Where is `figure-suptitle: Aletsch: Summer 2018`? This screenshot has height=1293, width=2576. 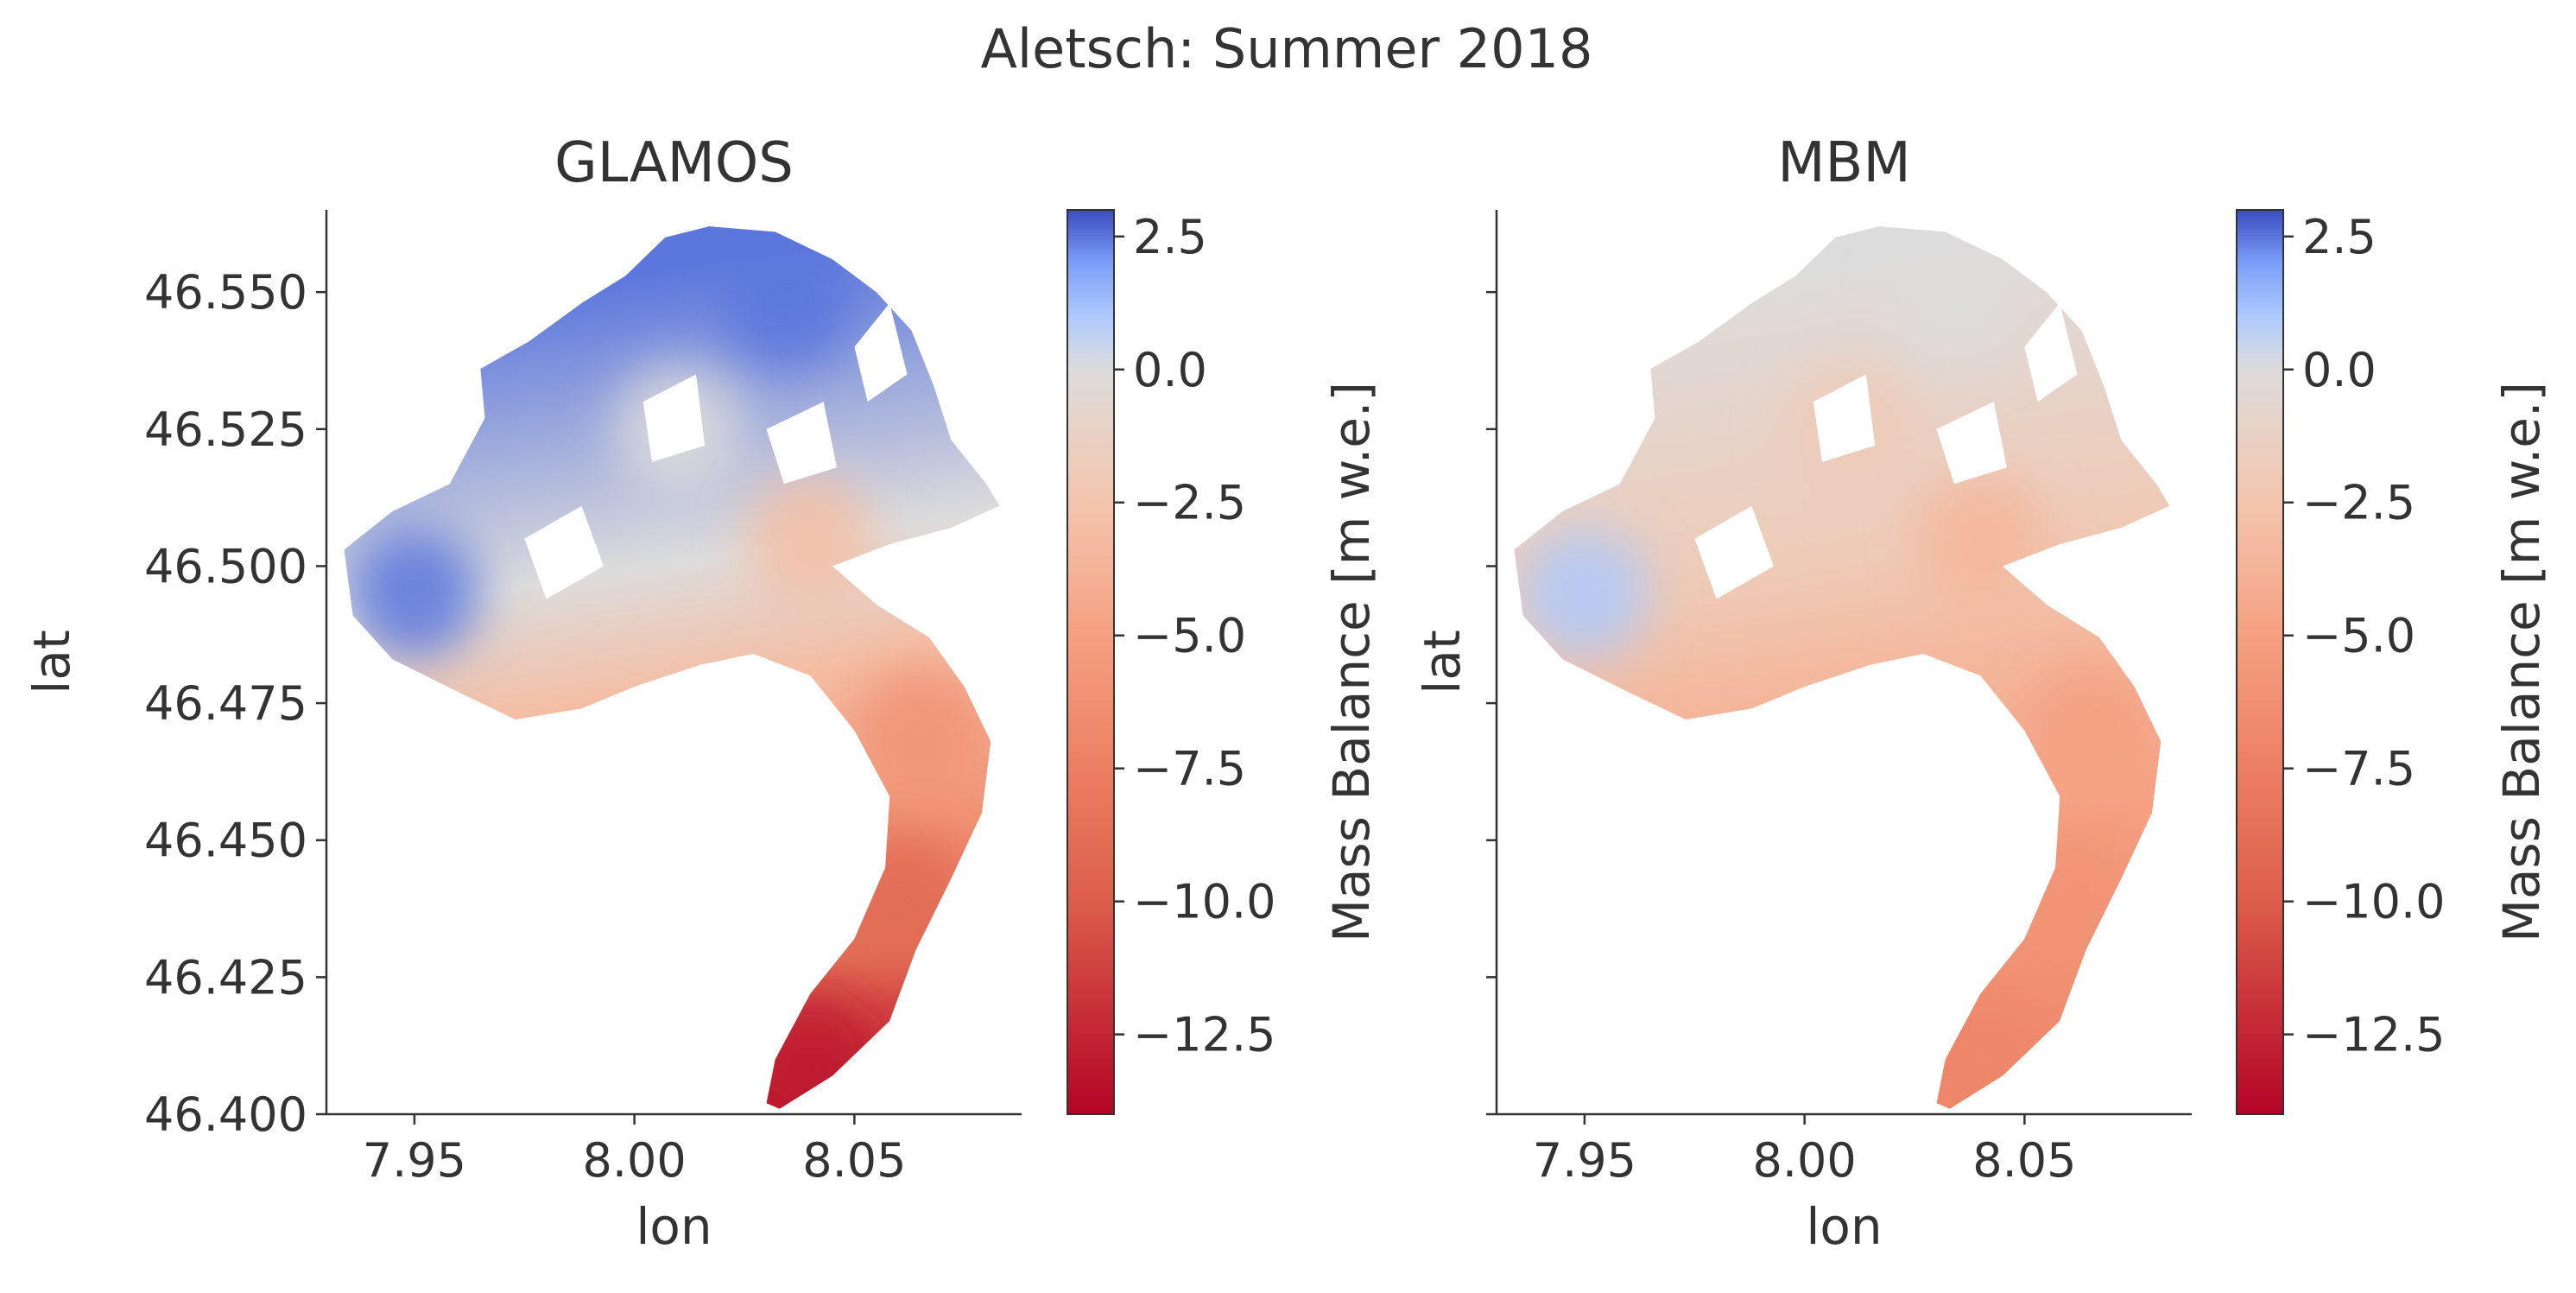
figure-suptitle: Aletsch: Summer 2018 is located at coordinates (1287, 48).